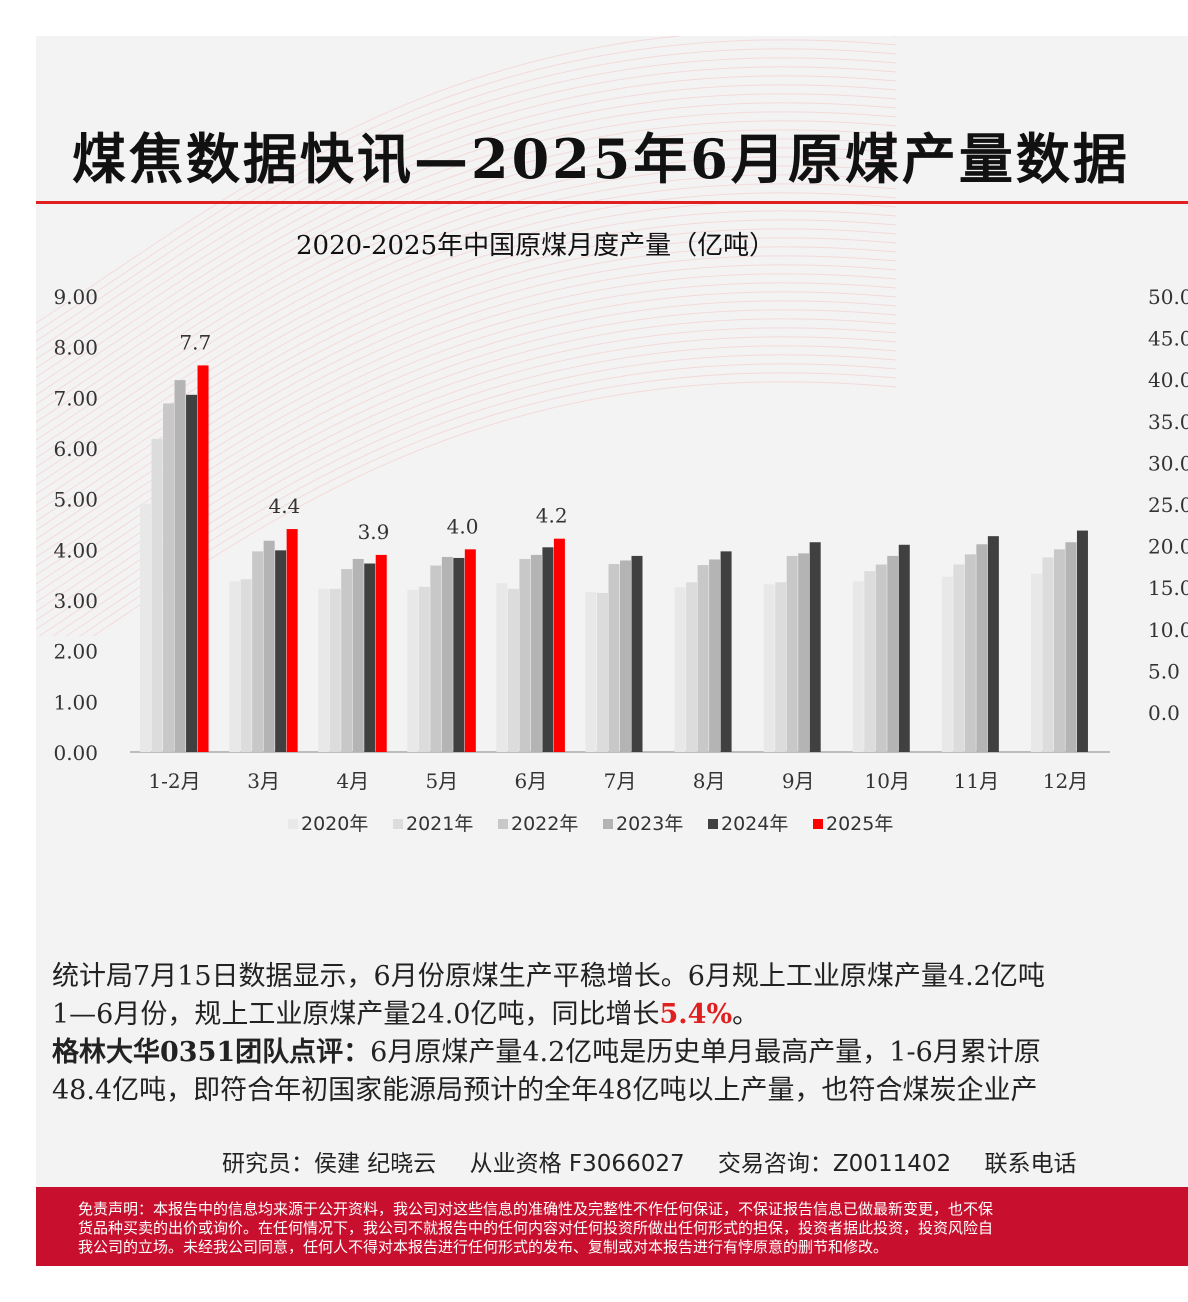  What do you see at coordinates (798, 781) in the screenshot?
I see `x-tick-label: 9月` at bounding box center [798, 781].